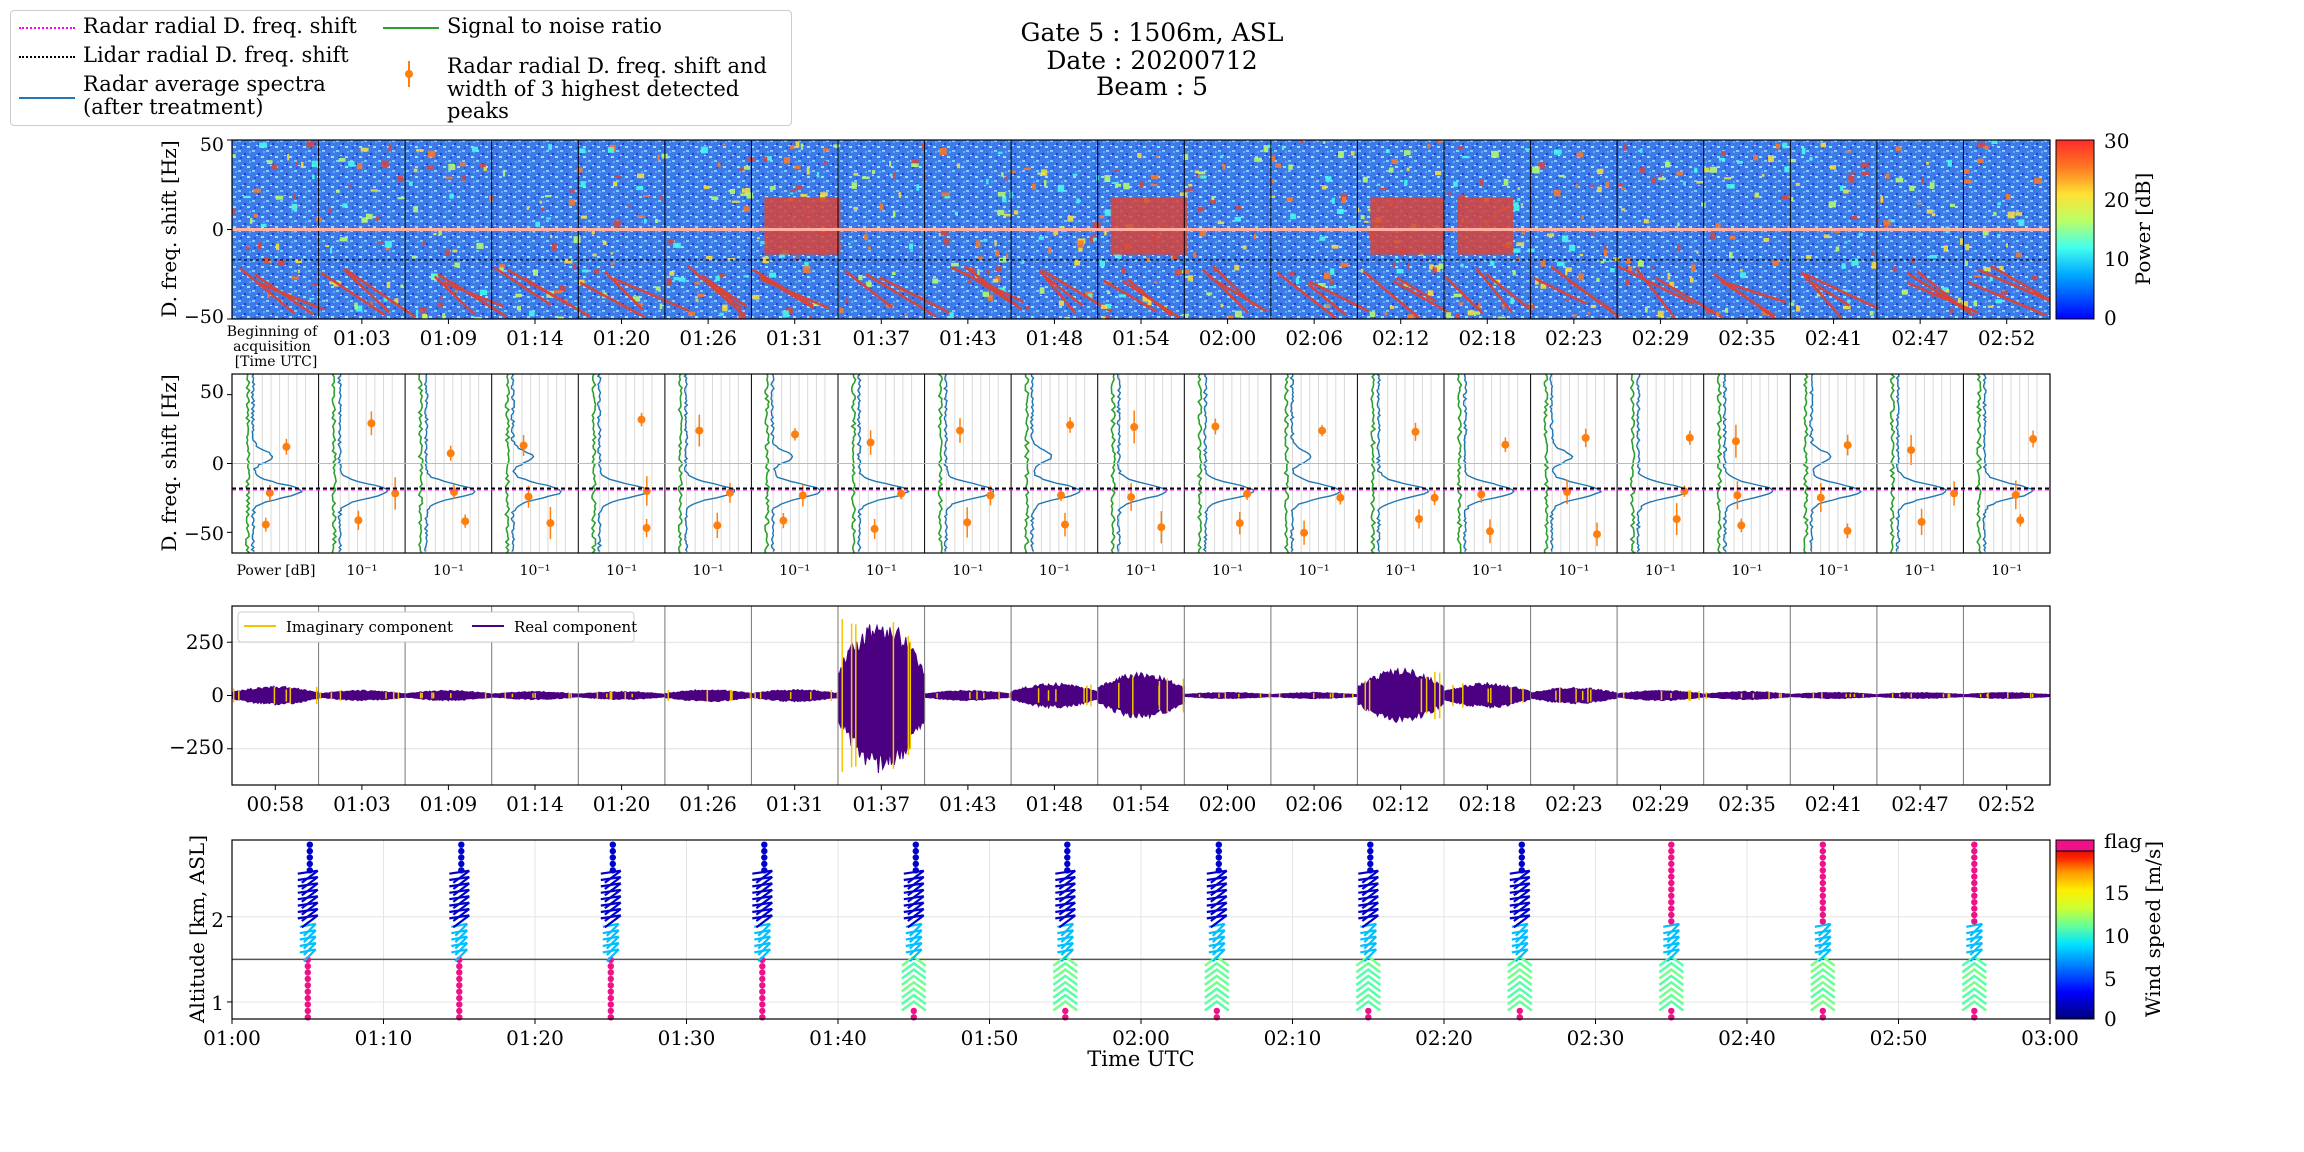 The image size is (2304, 1152). Describe the element at coordinates (217, 920) in the screenshot. I see `wind-ytick-2: 2` at that location.